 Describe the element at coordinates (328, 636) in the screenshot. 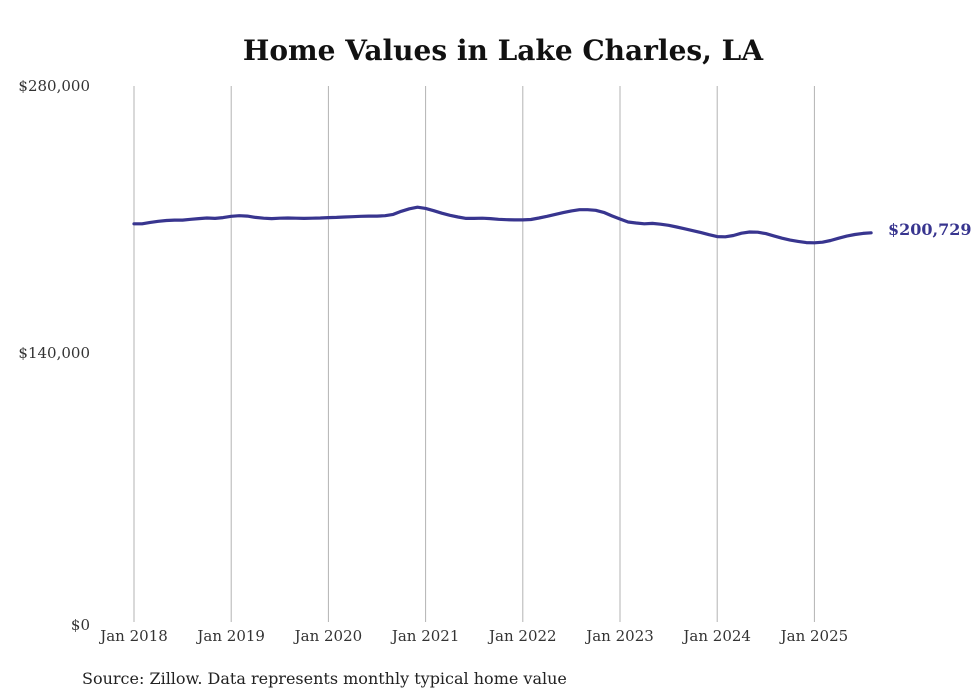

I see `x-tick-label: Jan 2020` at that location.